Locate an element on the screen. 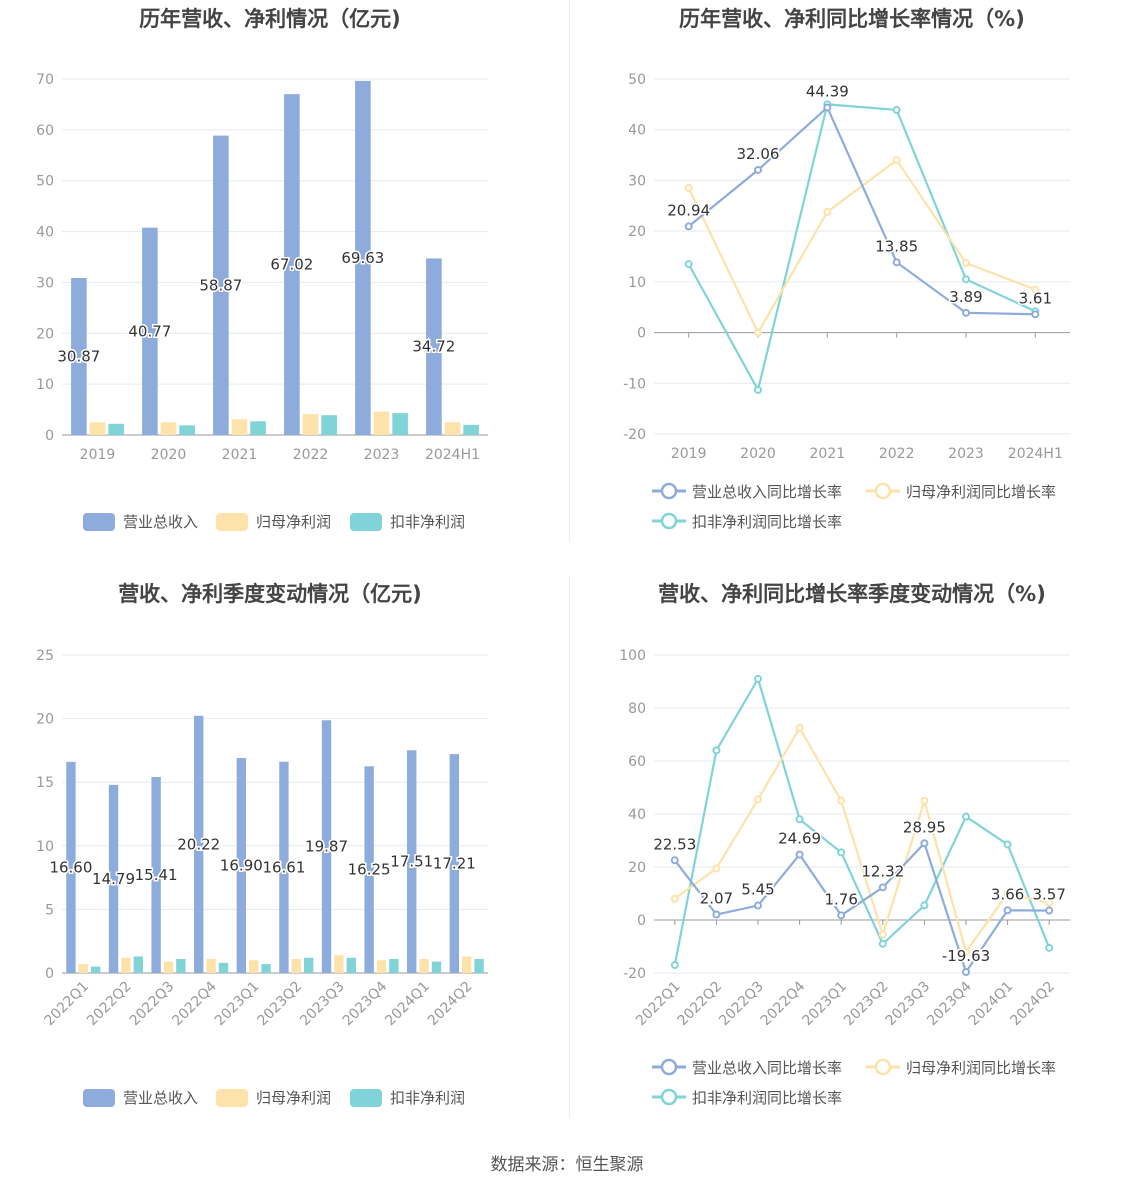 This screenshot has height=1188, width=1134. data-label: 58.87 is located at coordinates (220, 285).